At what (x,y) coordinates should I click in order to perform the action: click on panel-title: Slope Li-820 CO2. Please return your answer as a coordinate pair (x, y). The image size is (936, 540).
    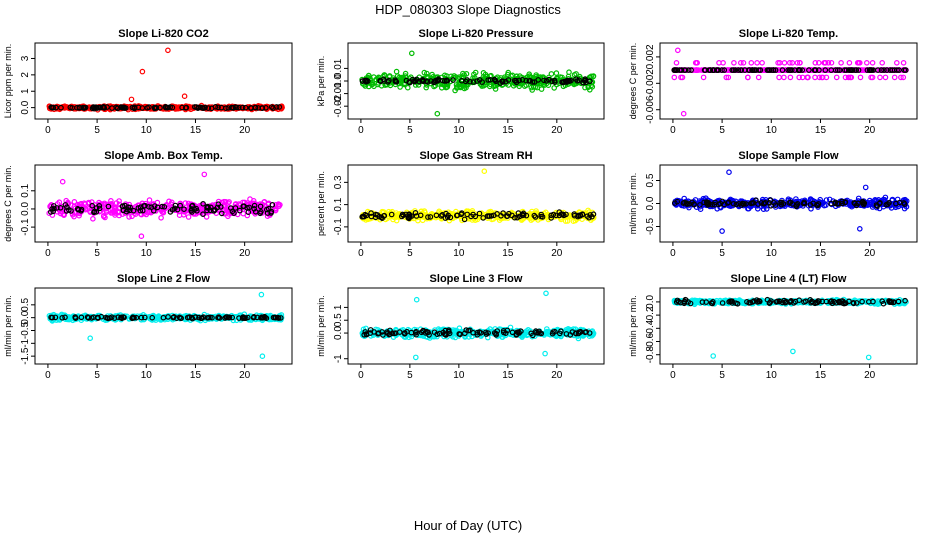
    Looking at the image, I should click on (163, 34).